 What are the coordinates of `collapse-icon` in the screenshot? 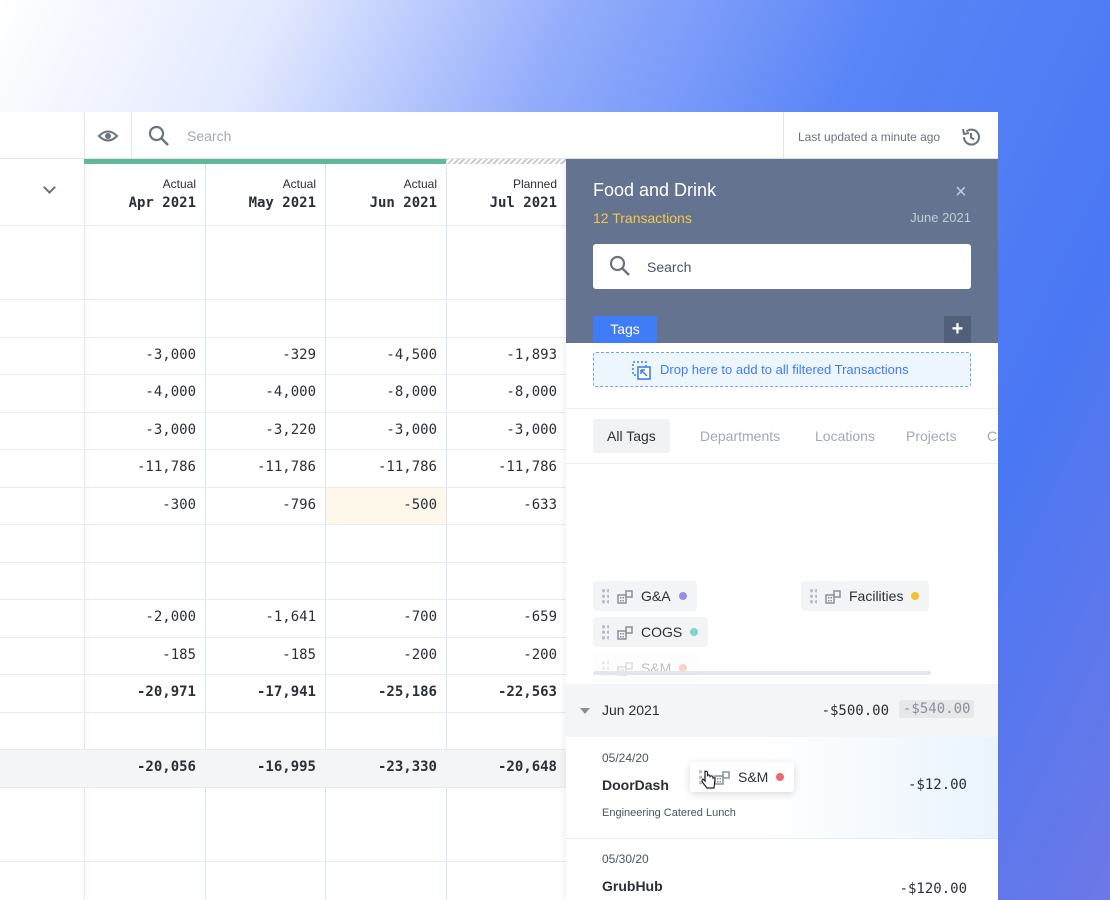 It's located at (585, 711).